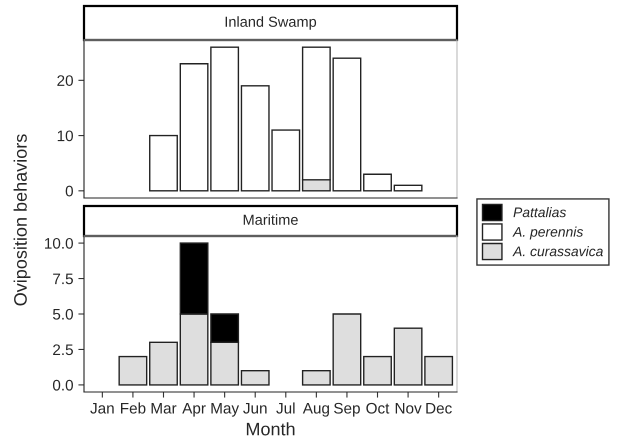 This screenshot has height=443, width=622. What do you see at coordinates (63, 279) in the screenshot?
I see `y-tick-label: 7.5` at bounding box center [63, 279].